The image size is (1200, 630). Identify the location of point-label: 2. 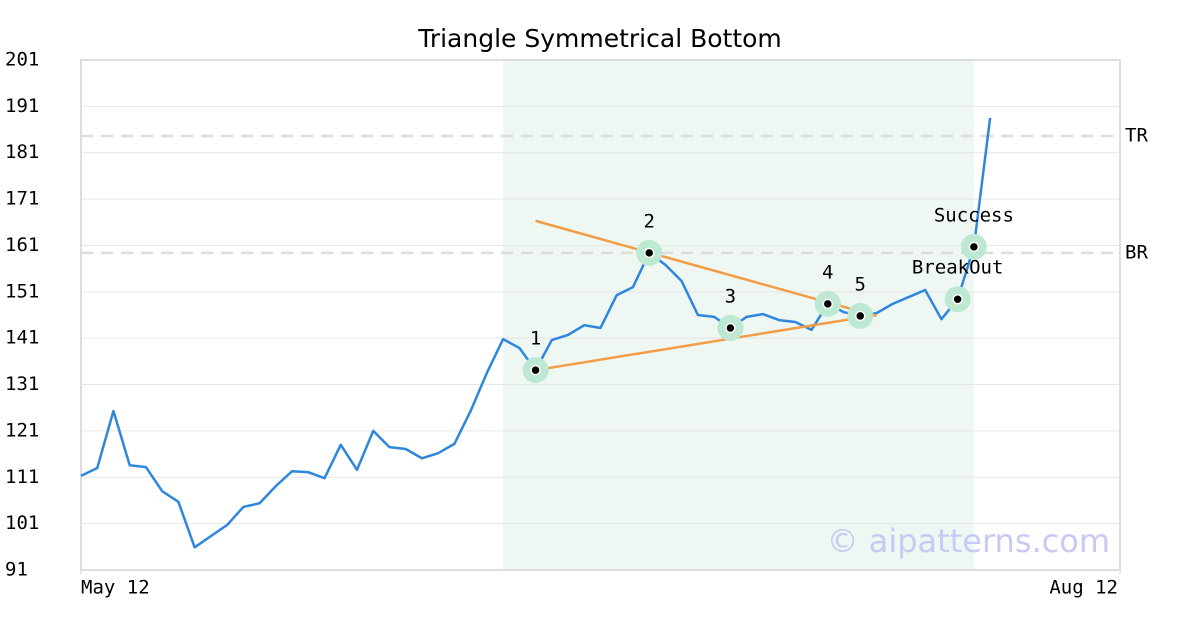
(648, 221).